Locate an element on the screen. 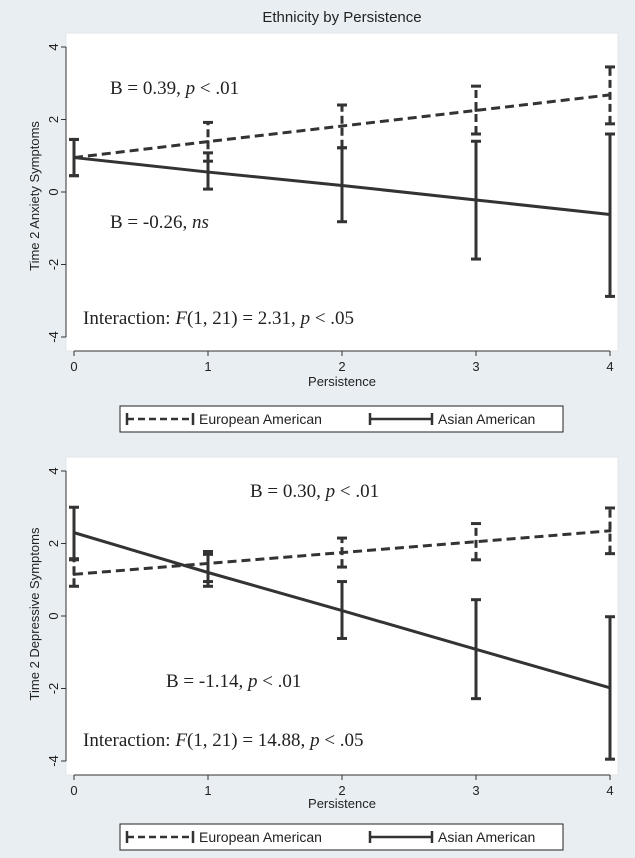 This screenshot has height=858, width=635. chart-title: Ethnicity by Persistence is located at coordinates (341, 17).